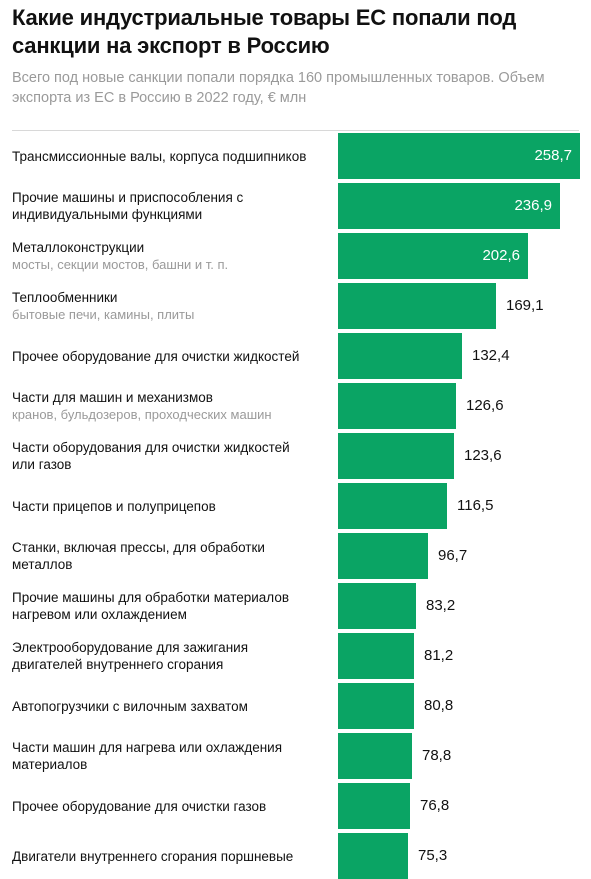 The image size is (591, 879). What do you see at coordinates (533, 205) in the screenshot?
I see `bar-value-label-2: 236,9` at bounding box center [533, 205].